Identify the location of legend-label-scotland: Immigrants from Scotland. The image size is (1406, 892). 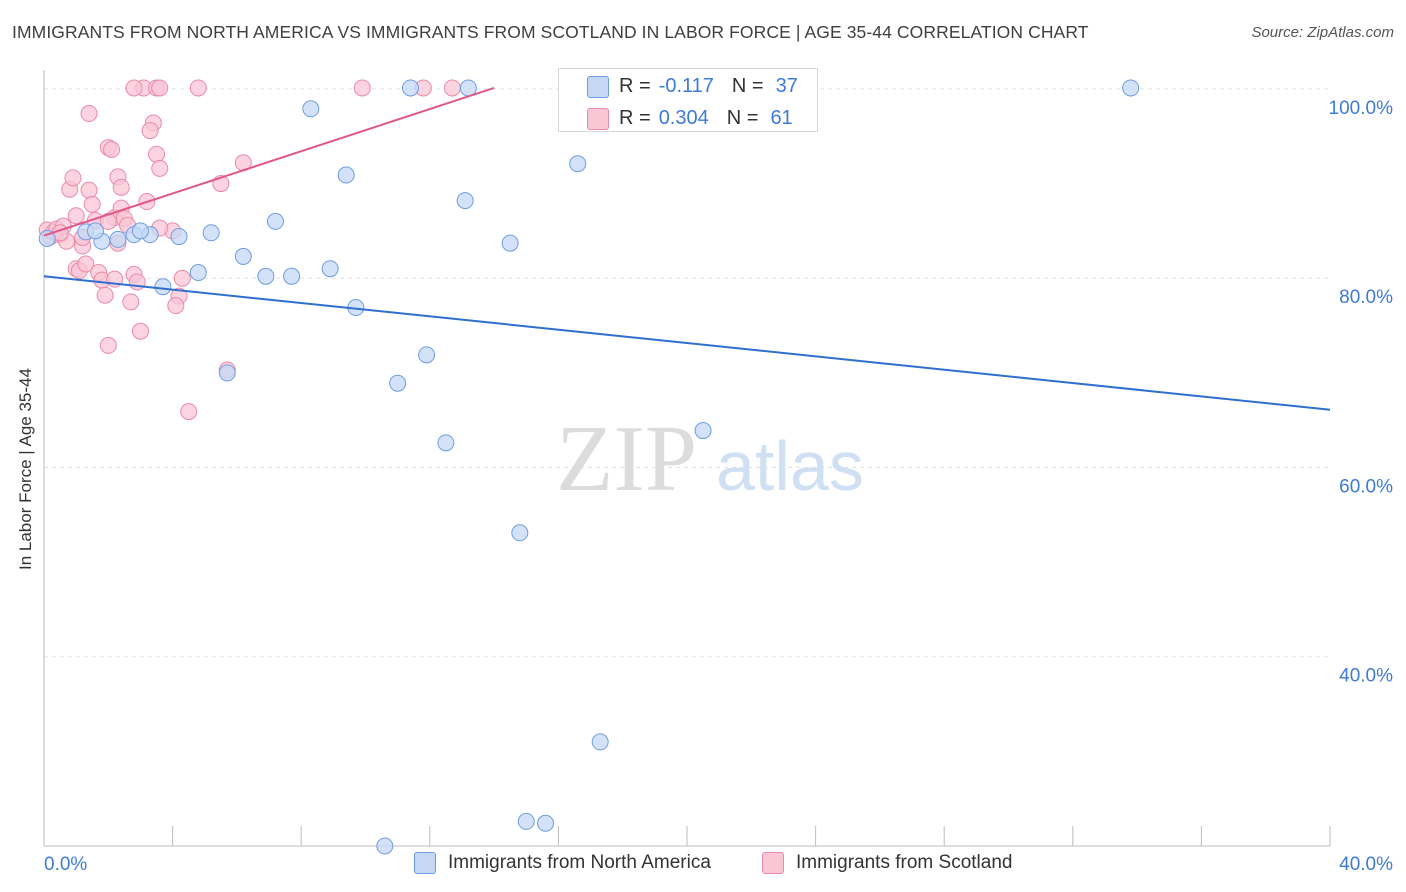
(904, 862).